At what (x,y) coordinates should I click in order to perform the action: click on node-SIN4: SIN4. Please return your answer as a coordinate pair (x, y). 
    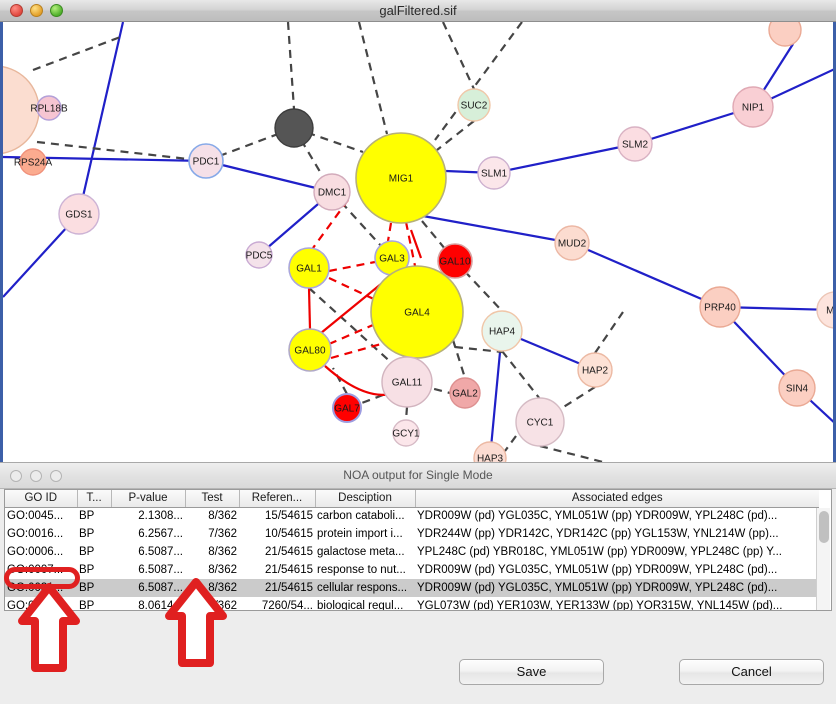
    Looking at the image, I should click on (797, 388).